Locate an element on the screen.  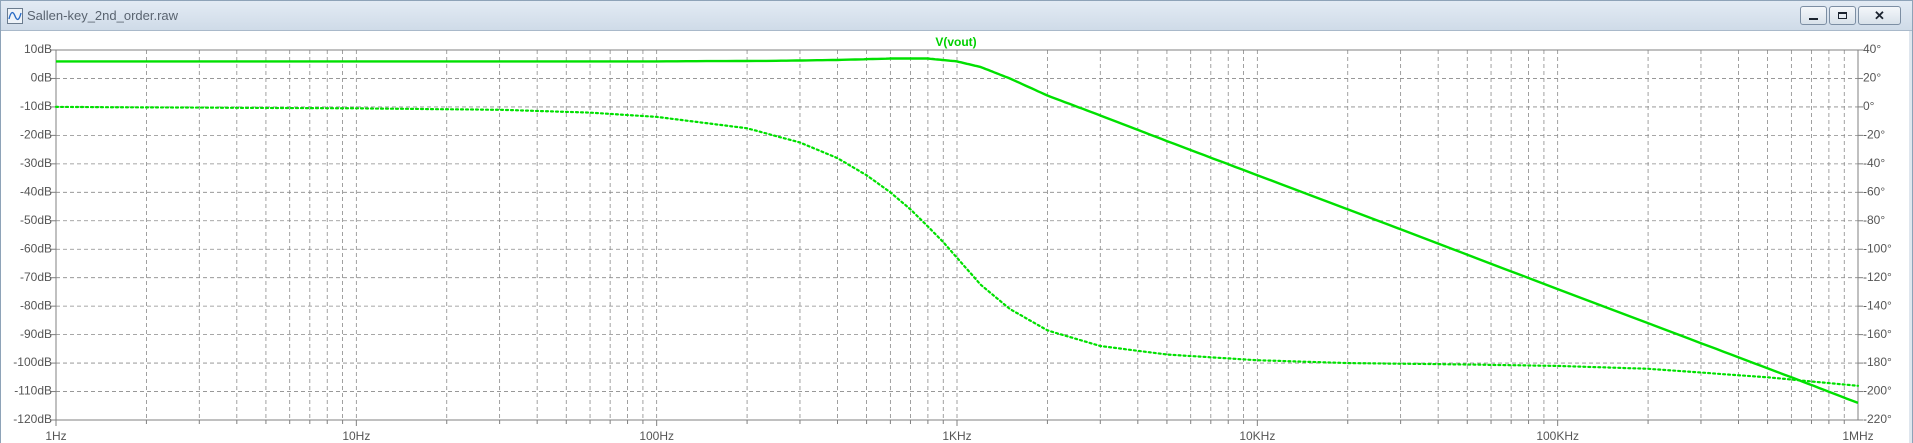
y-tick-label-right: -60° is located at coordinates (1874, 191).